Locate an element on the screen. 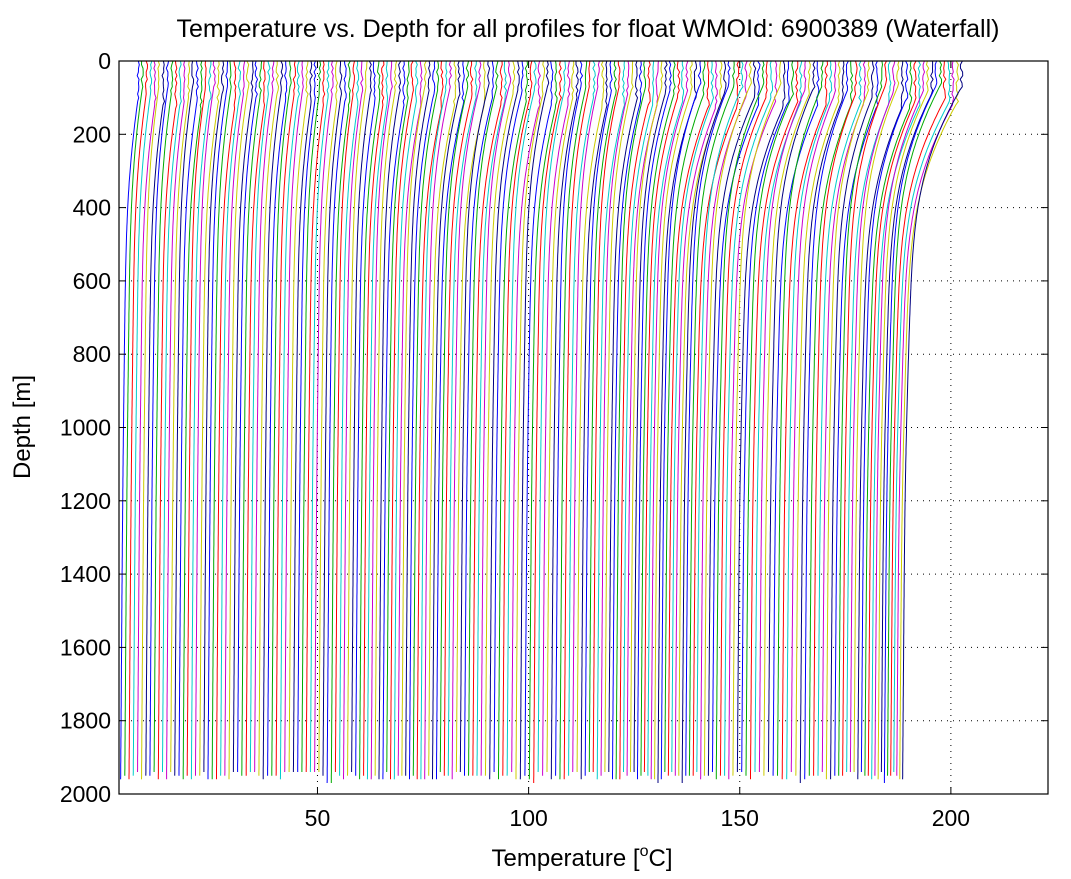 This screenshot has width=1071, height=879. x-axis-label-suffix: C] is located at coordinates (660, 858).